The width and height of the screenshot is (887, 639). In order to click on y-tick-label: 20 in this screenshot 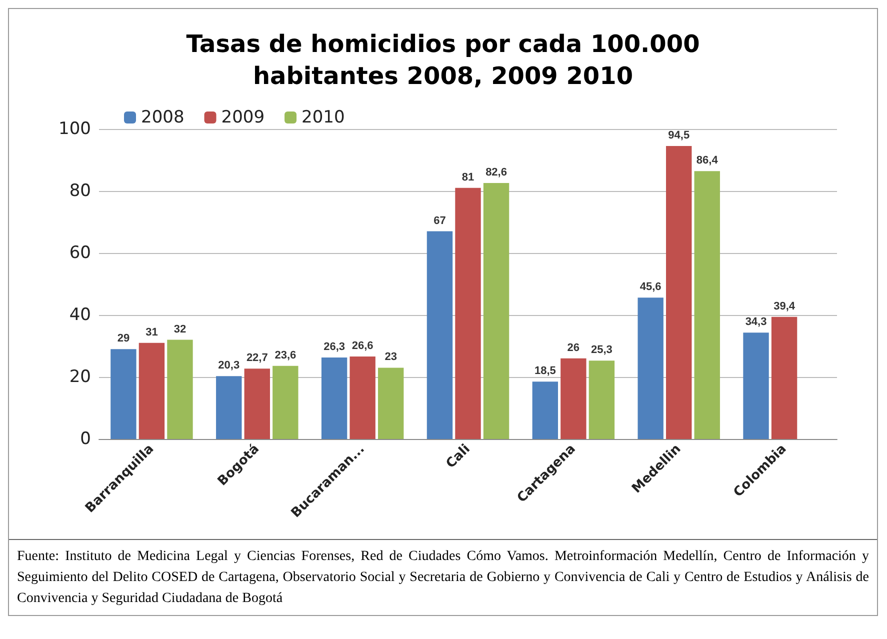, I will do `click(80, 377)`.